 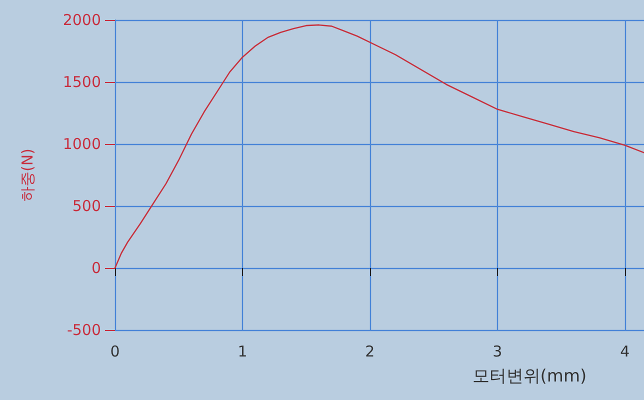 What do you see at coordinates (115, 351) in the screenshot?
I see `x-tick-label: 0` at bounding box center [115, 351].